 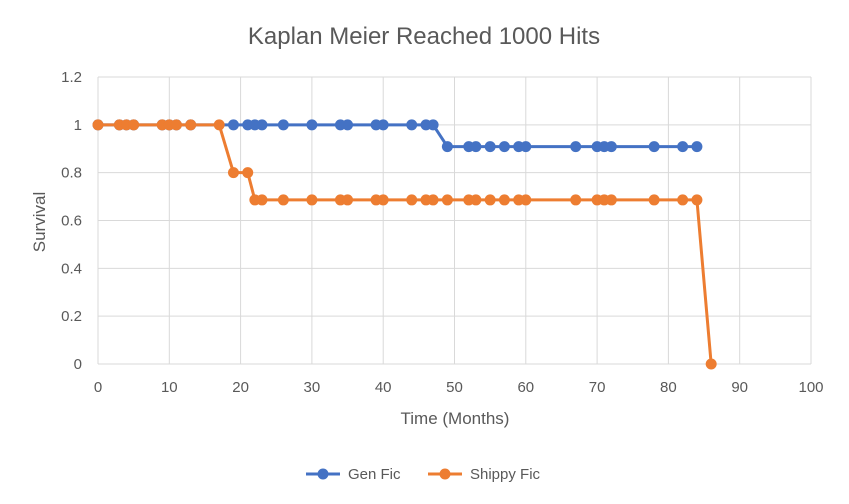 I want to click on x-tick-label: 60, so click(x=525, y=387).